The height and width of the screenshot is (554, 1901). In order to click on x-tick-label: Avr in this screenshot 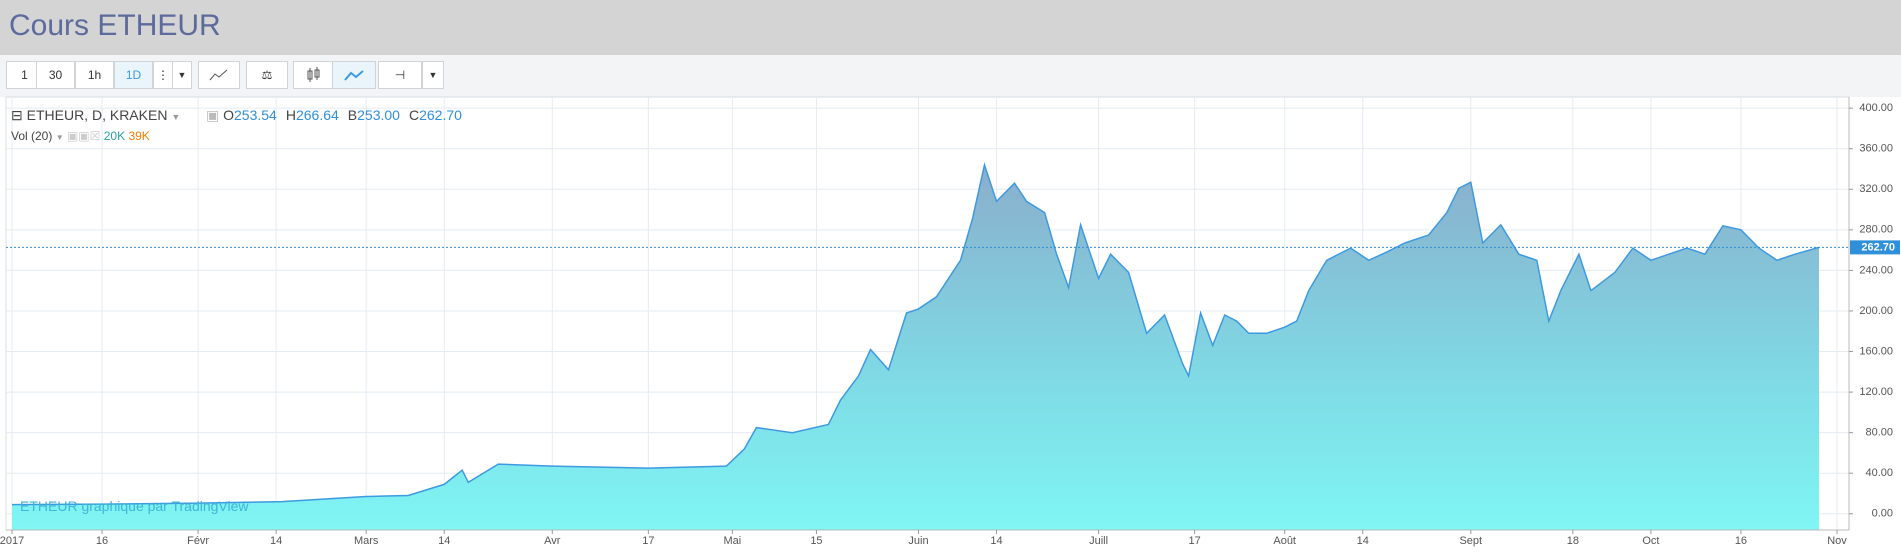, I will do `click(552, 541)`.